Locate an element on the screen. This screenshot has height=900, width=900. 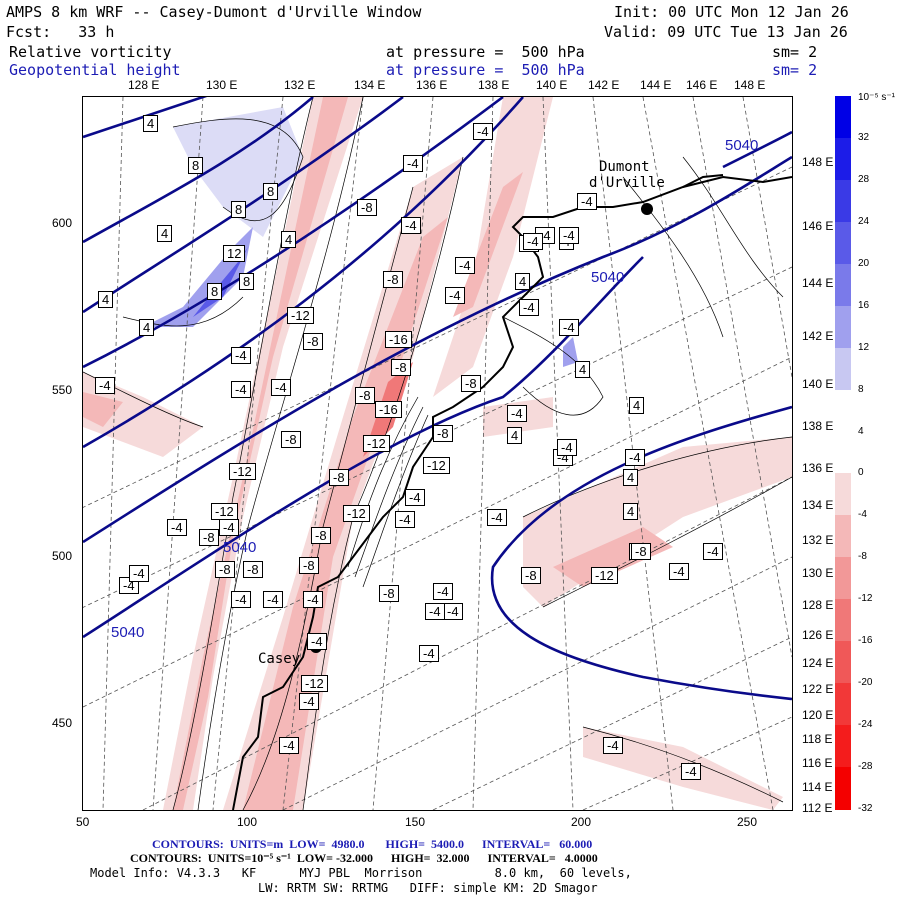
coastline-path is located at coordinates (703, 181).